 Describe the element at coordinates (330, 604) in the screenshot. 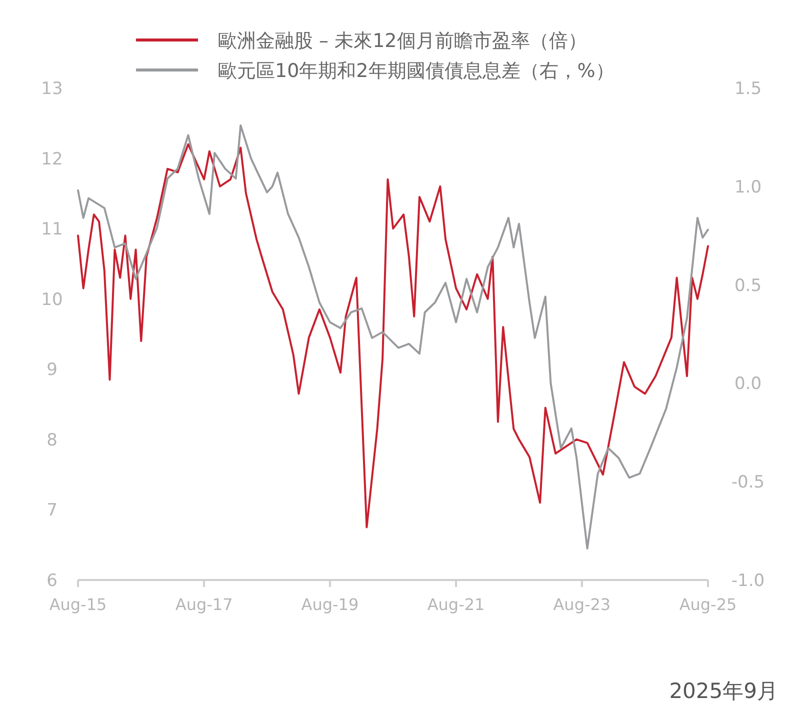

I see `x-tick-label: Aug-19` at that location.